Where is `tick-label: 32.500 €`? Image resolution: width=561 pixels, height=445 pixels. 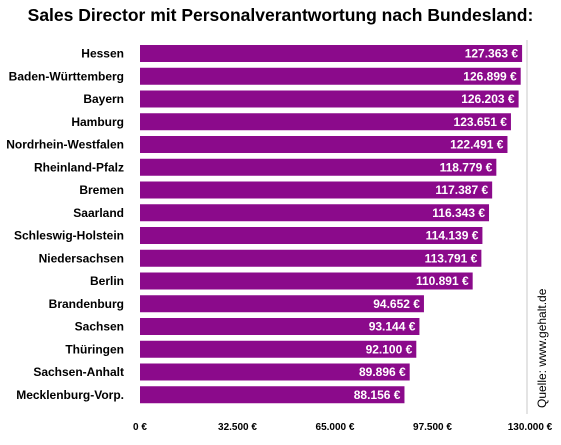
tick-label: 32.500 € is located at coordinates (237, 427).